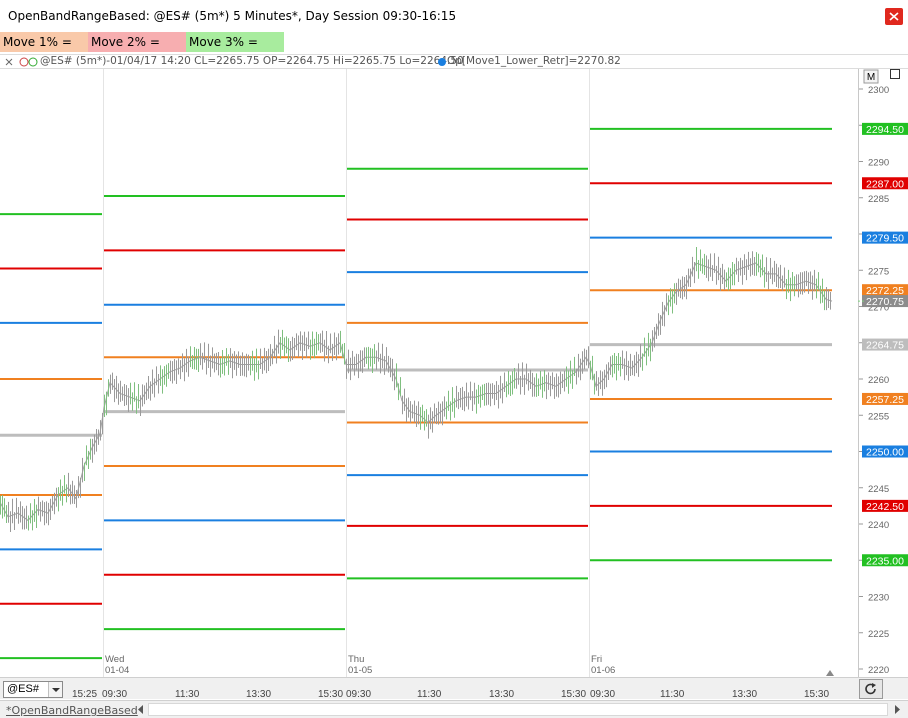 This screenshot has height=718, width=908. I want to click on visibility-icon, so click(29, 62).